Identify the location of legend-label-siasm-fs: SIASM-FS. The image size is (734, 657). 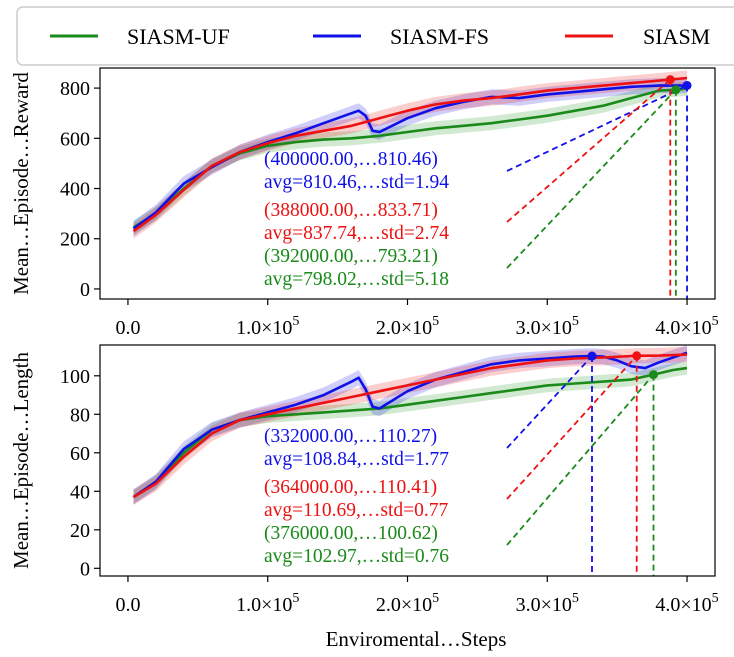
(439, 36).